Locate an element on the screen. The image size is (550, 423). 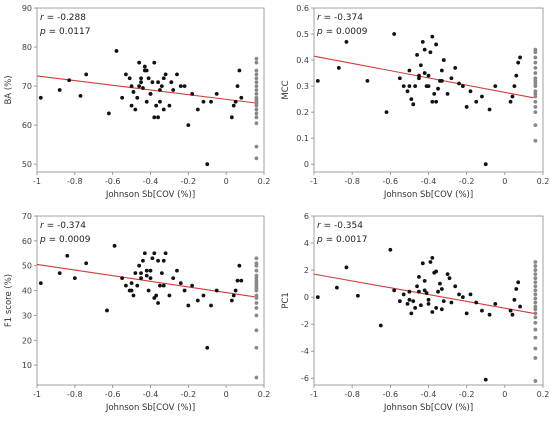
y-tick-label: 60 is located at coordinates (27, 125).